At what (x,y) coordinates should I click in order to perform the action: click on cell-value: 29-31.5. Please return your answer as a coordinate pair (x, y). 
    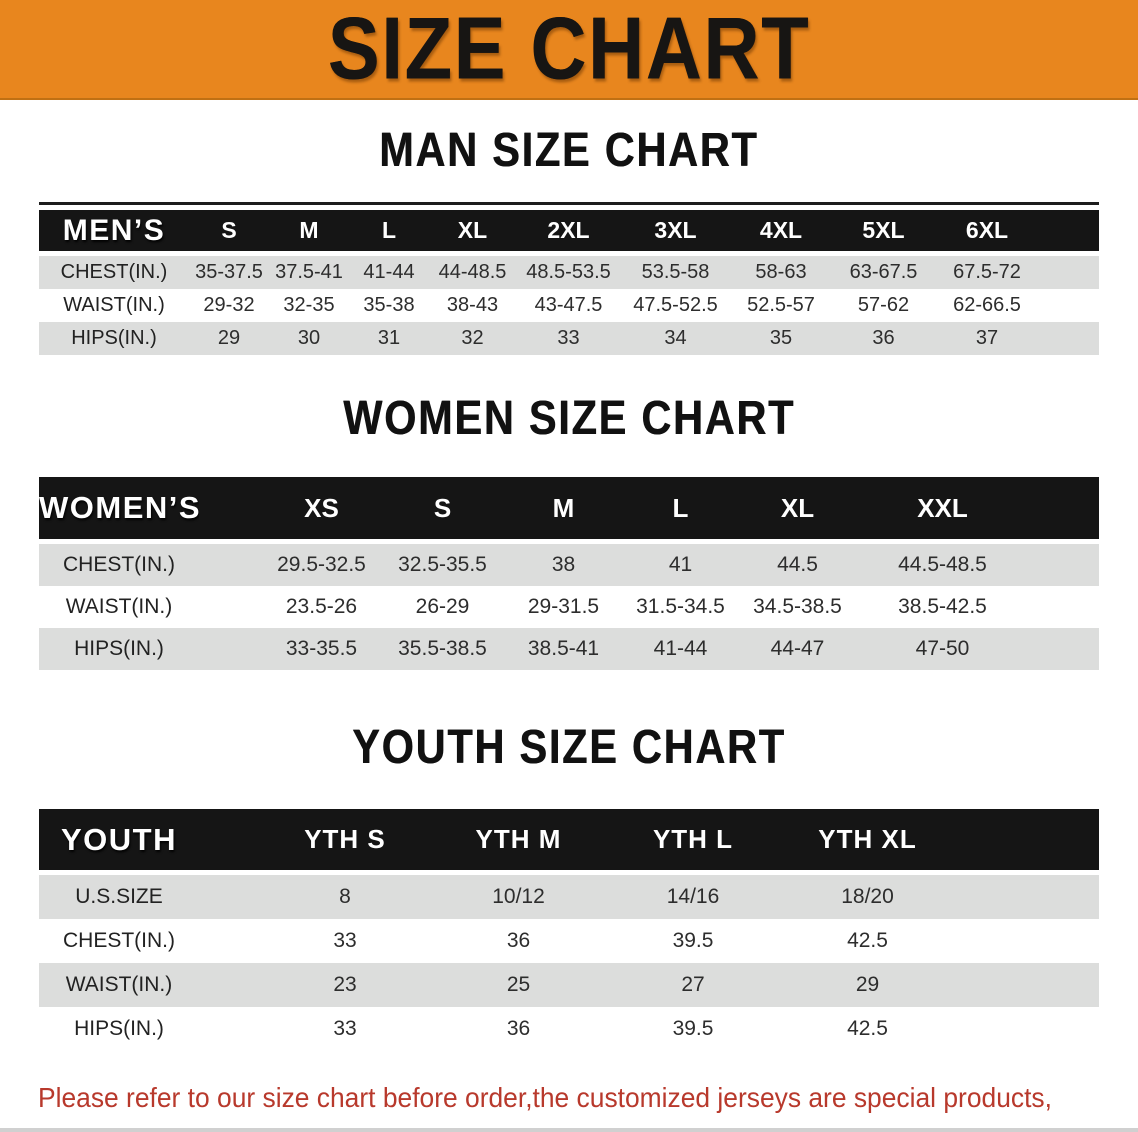
    Looking at the image, I should click on (563, 606).